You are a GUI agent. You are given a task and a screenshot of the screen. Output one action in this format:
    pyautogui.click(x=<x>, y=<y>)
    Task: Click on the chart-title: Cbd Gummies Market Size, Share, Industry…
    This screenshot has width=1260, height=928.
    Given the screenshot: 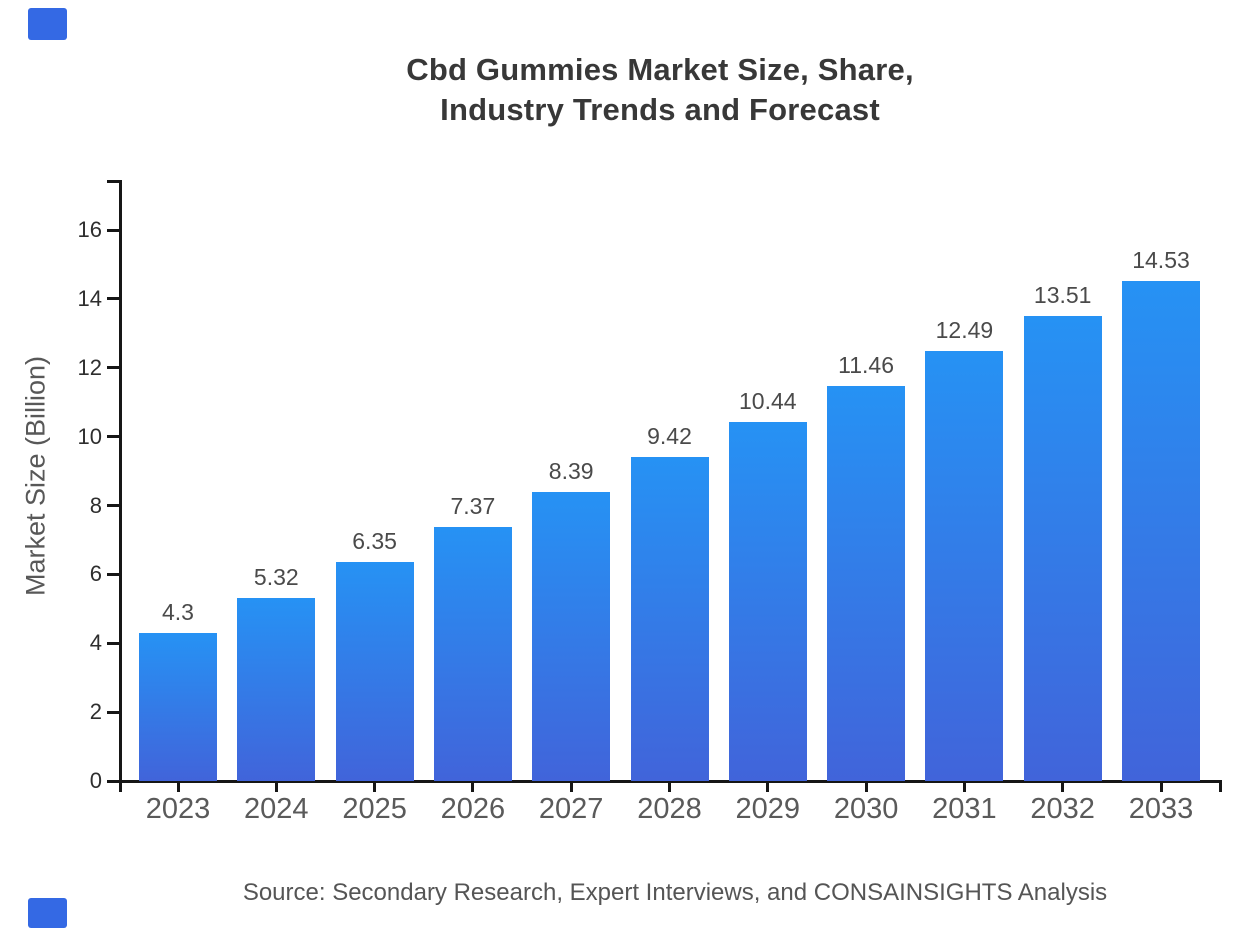 What is the action you would take?
    pyautogui.click(x=660, y=90)
    